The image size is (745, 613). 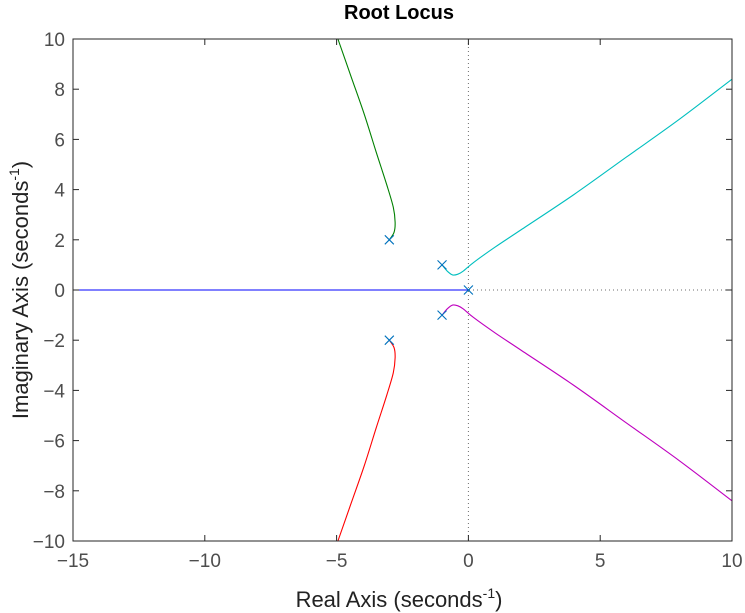 I want to click on chart-title: Root Locus, so click(x=399, y=13).